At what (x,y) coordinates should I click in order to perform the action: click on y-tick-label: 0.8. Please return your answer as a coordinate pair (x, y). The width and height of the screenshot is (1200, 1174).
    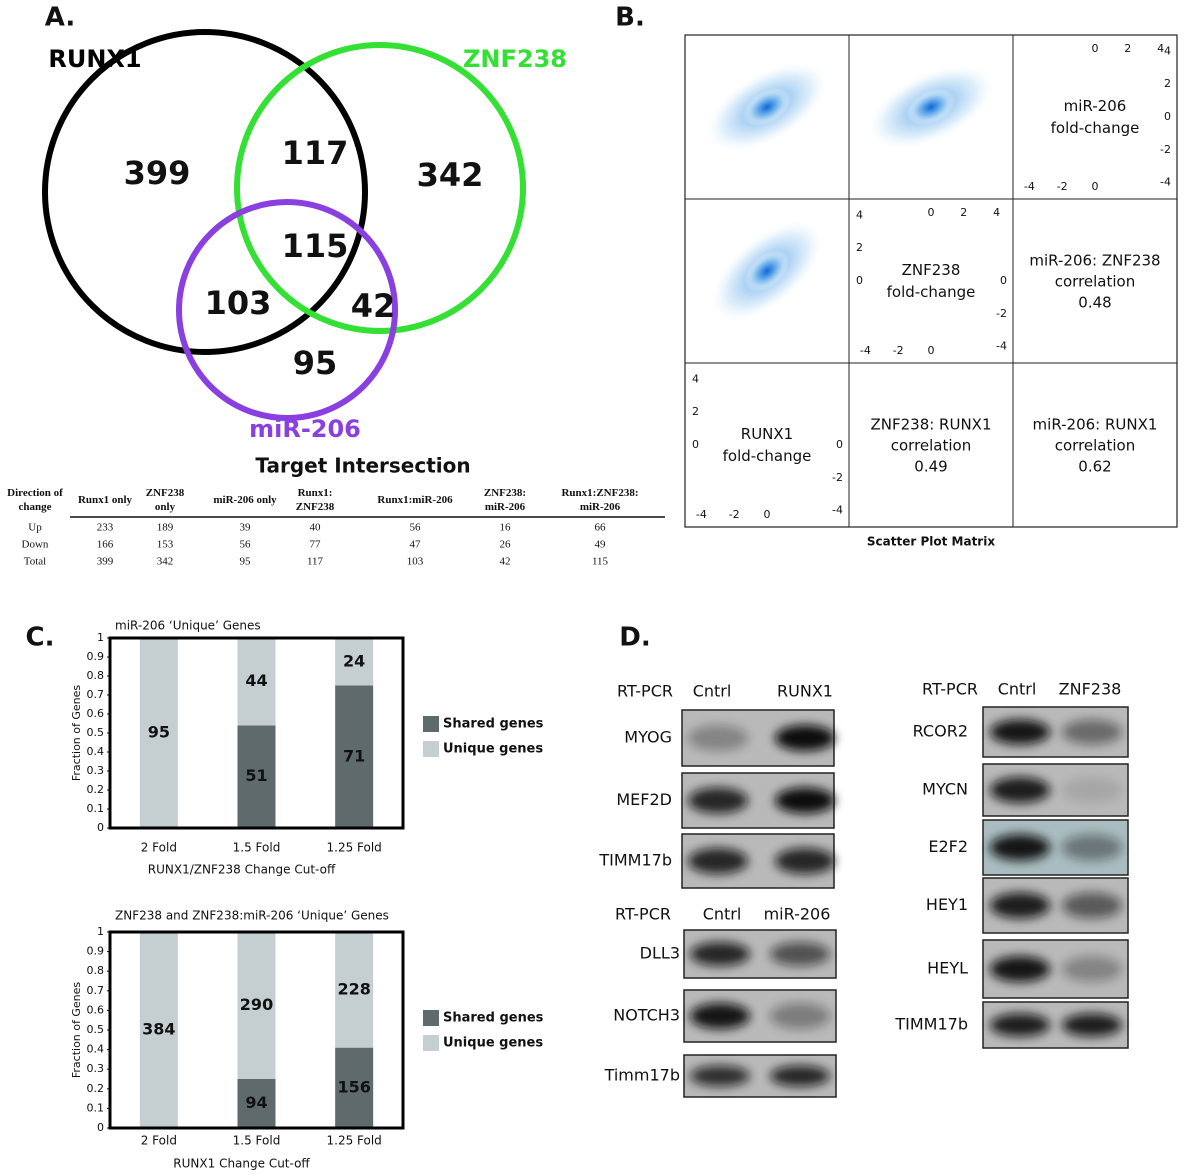
    Looking at the image, I should click on (96, 675).